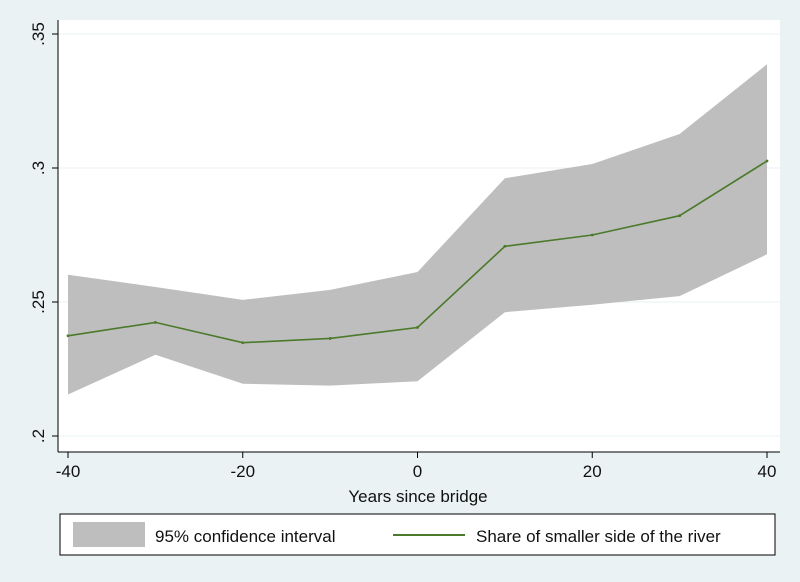 Image resolution: width=800 pixels, height=582 pixels. What do you see at coordinates (43, 232) in the screenshot?
I see `y-ticks: .2 .25 .3 .35` at bounding box center [43, 232].